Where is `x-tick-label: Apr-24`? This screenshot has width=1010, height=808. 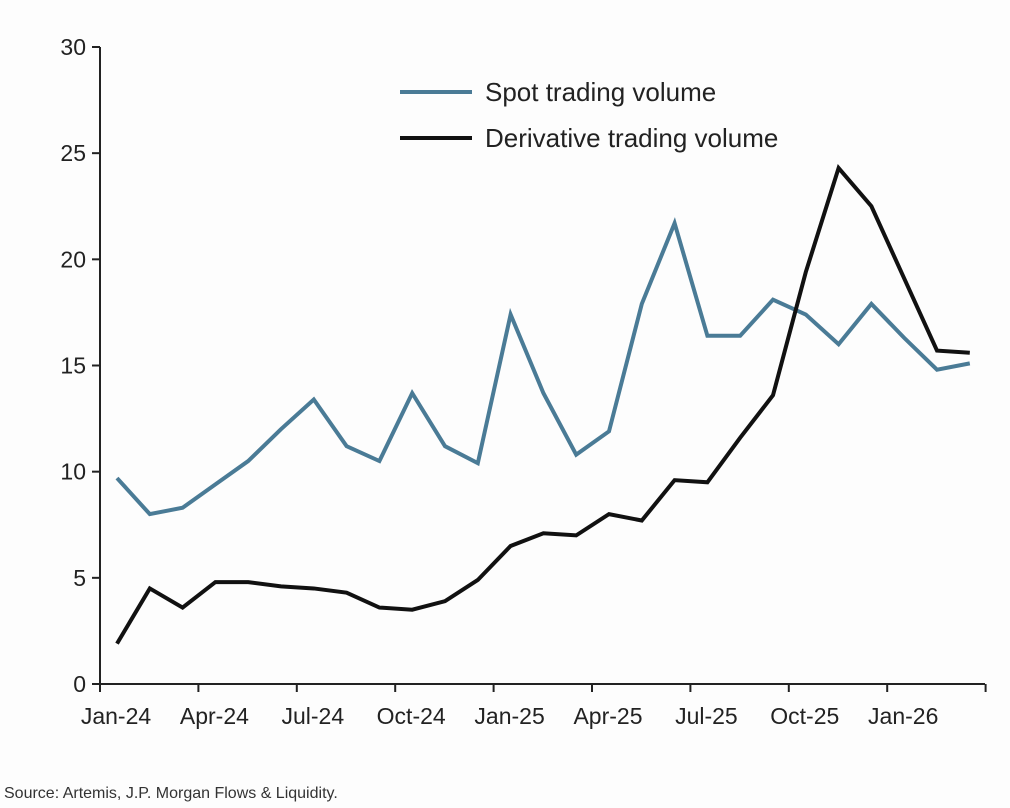
x-tick-label: Apr-24 is located at coordinates (214, 716).